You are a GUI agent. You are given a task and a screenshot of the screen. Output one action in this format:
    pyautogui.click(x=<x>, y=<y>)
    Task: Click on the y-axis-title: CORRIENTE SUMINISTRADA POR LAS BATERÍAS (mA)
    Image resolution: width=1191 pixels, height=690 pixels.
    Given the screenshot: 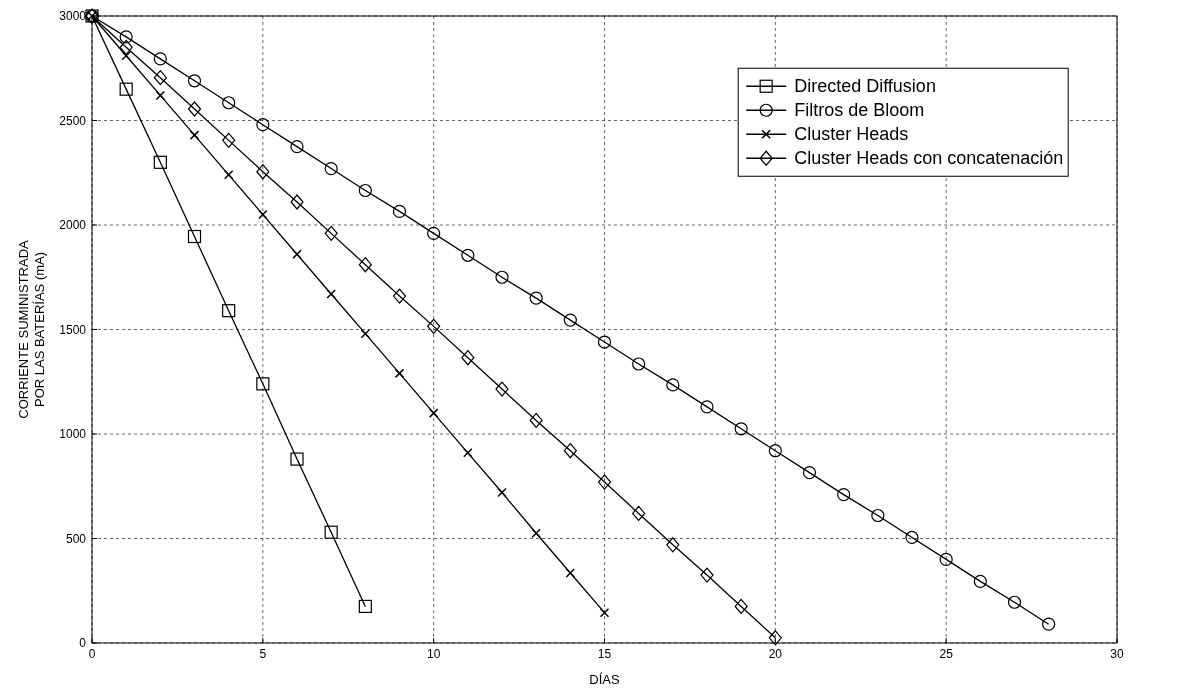 What is the action you would take?
    pyautogui.click(x=31, y=329)
    